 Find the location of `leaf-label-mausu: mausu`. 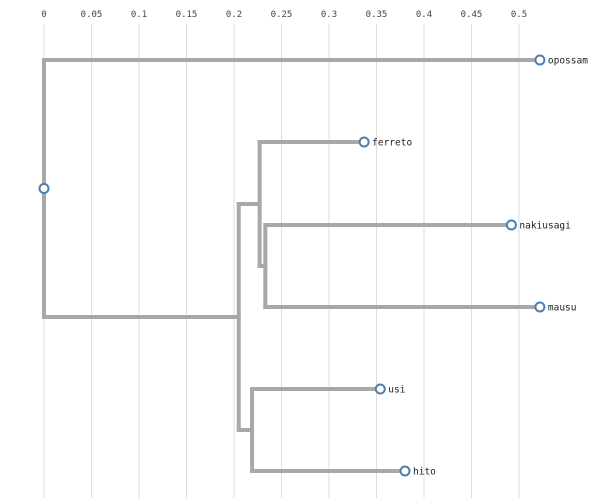

leaf-label-mausu: mausu is located at coordinates (562, 308).